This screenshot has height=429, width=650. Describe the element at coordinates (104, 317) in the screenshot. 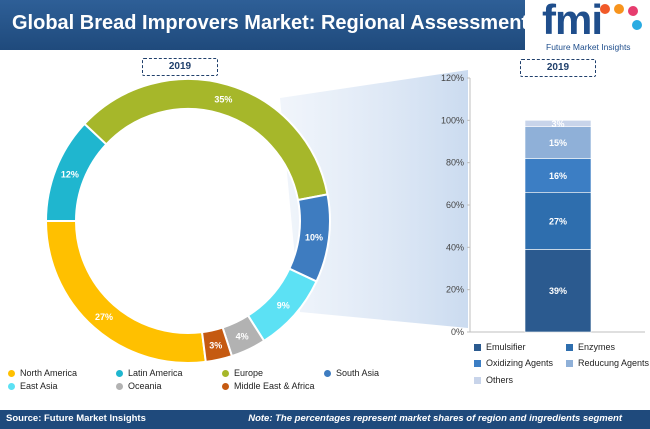

I see `donut-label-north-america: 27%` at that location.